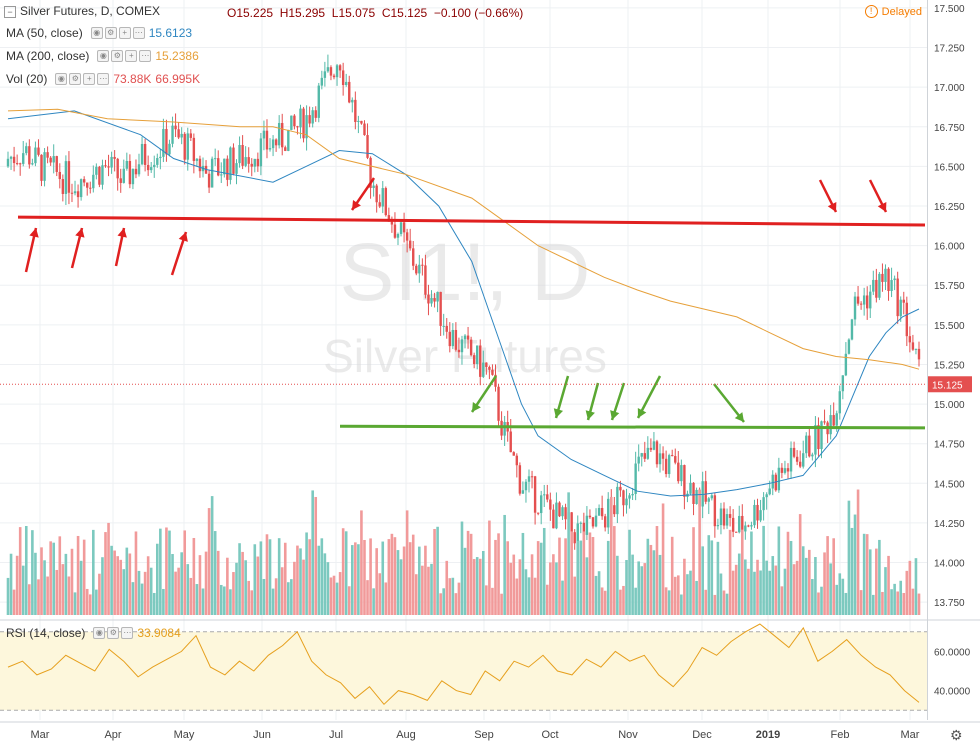  What do you see at coordinates (952, 692) in the screenshot?
I see `rsi-tick-label: 40.0000` at bounding box center [952, 692].